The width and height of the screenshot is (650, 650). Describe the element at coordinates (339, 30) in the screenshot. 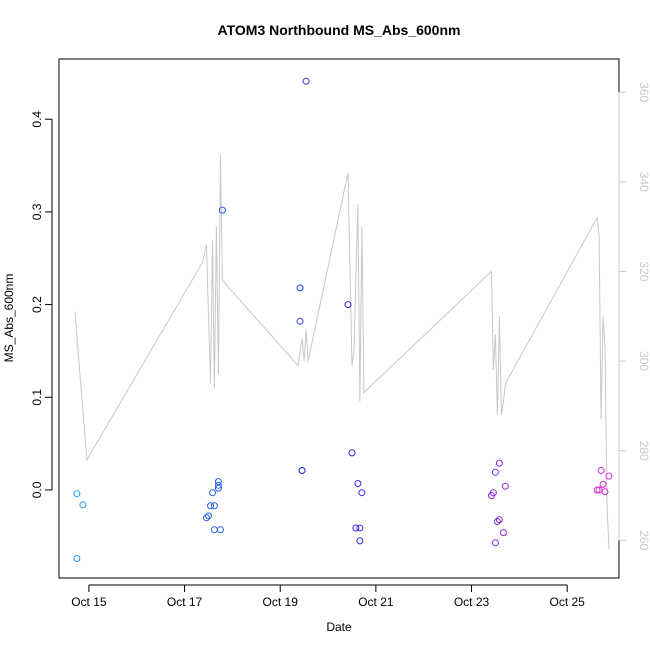

I see `chart-title: ATOM3 Northbound MS_Abs_600nm` at that location.